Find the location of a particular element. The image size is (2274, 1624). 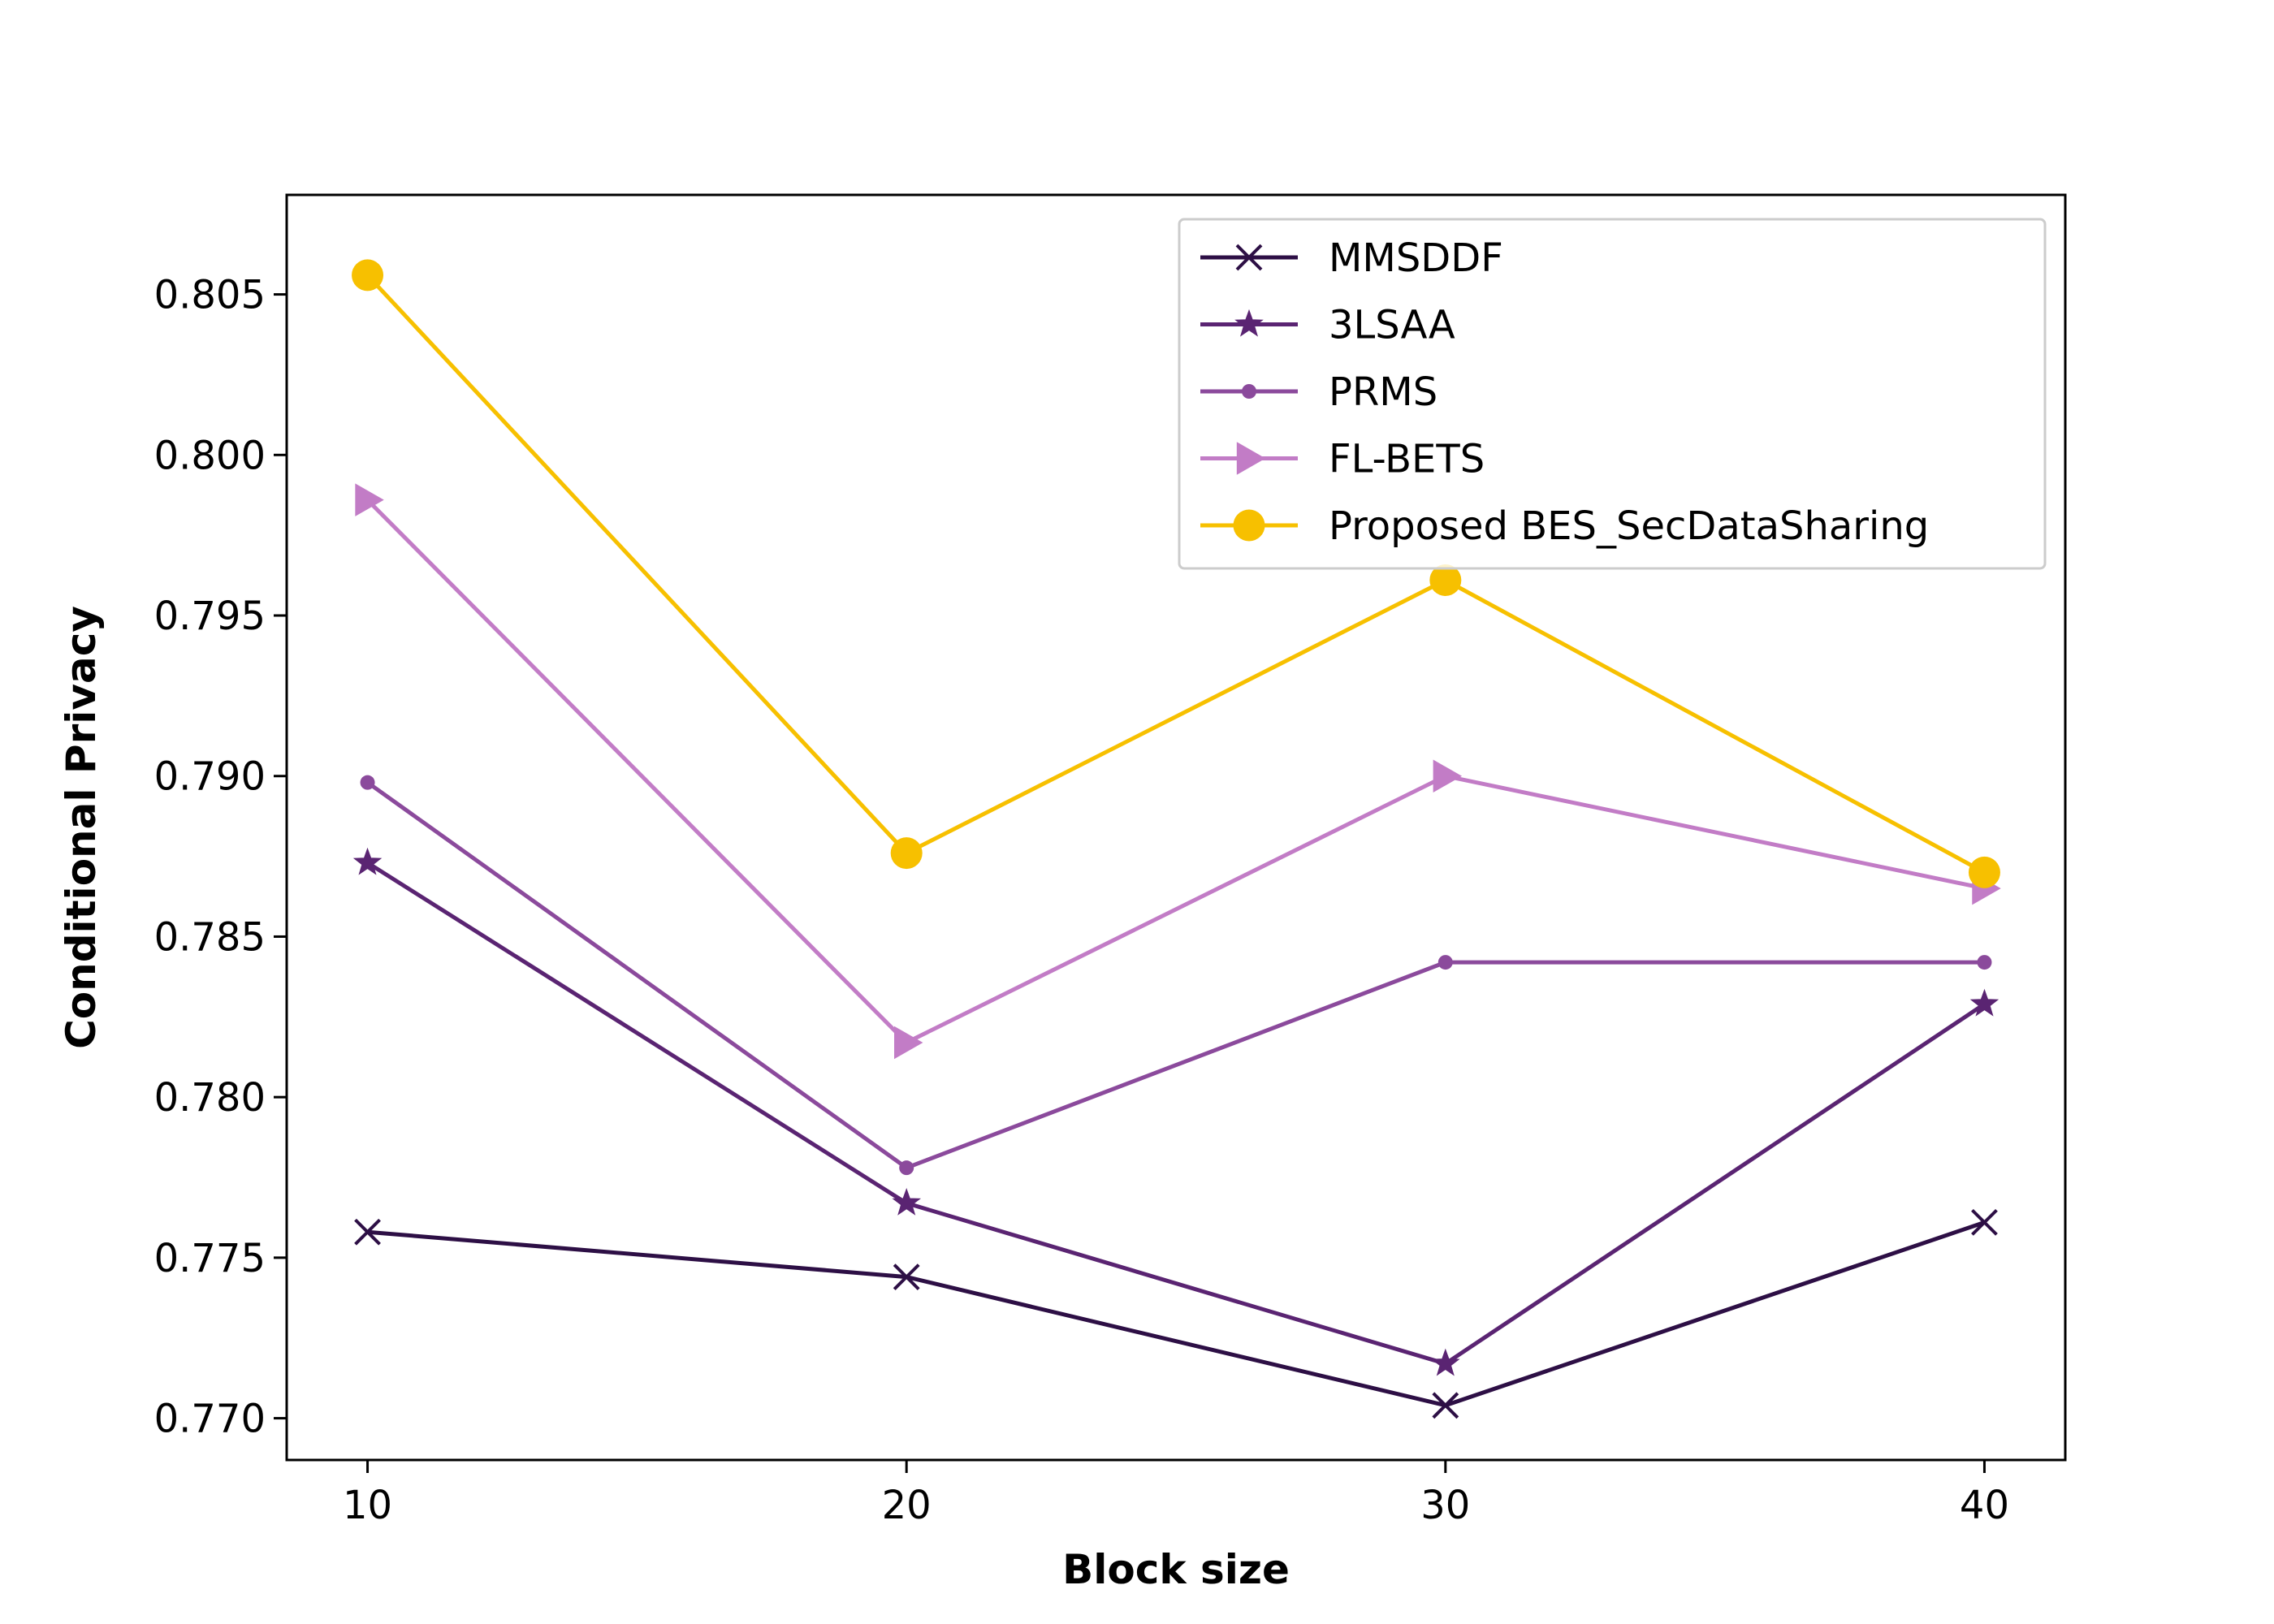

legend-item-fl-bets: FL-BETS is located at coordinates (1342, 459).